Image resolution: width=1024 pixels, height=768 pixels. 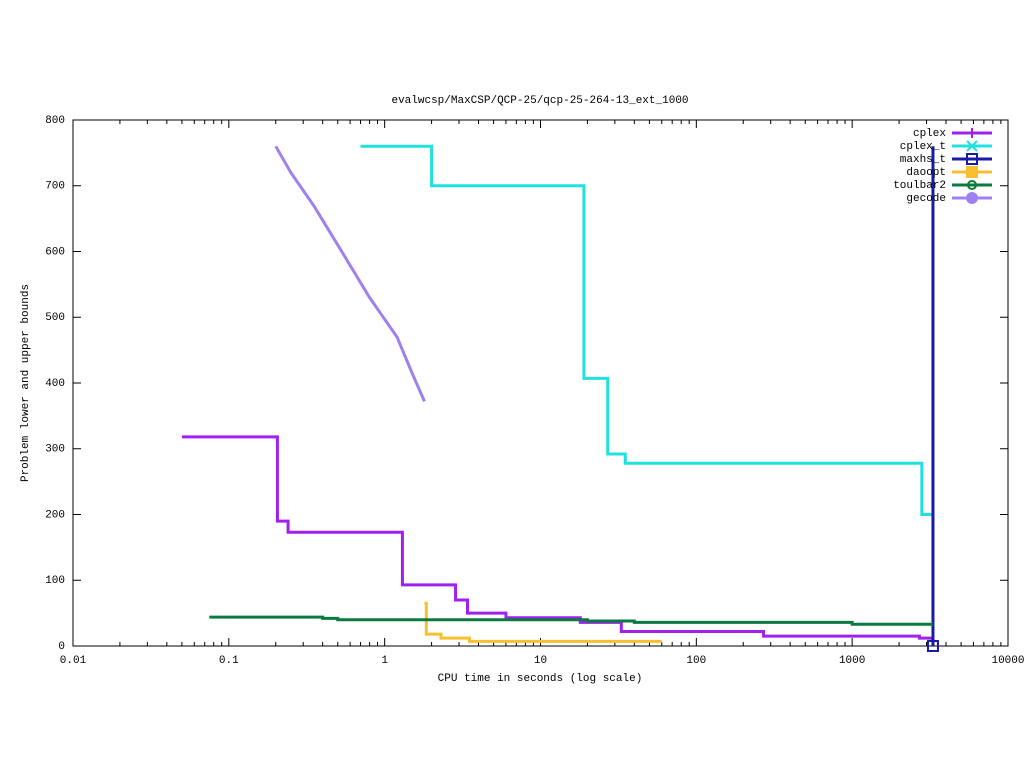 What do you see at coordinates (229, 661) in the screenshot?
I see `x-tick-label: 0.1` at bounding box center [229, 661].